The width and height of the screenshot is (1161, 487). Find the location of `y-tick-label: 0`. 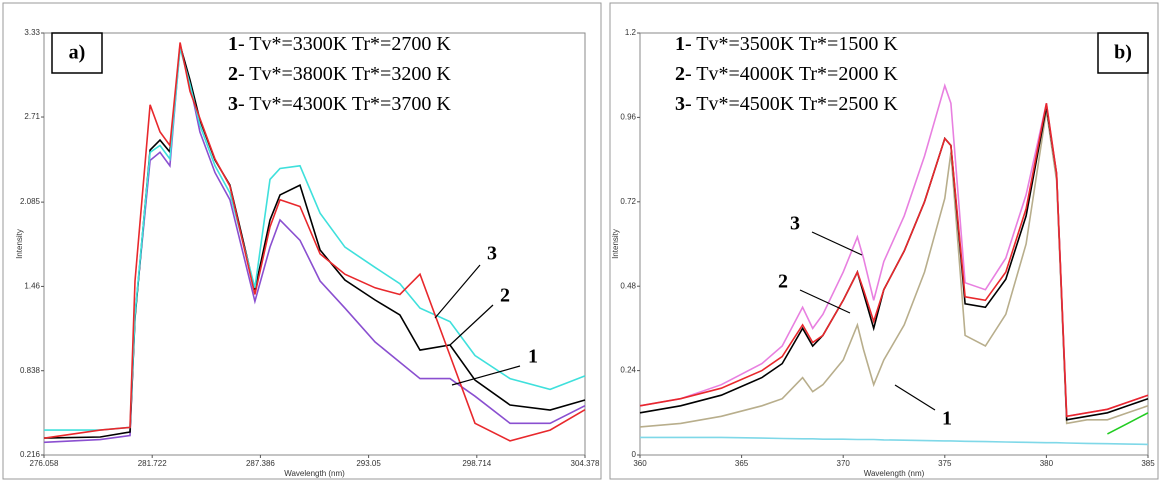

y-tick-label: 0 is located at coordinates (634, 454).